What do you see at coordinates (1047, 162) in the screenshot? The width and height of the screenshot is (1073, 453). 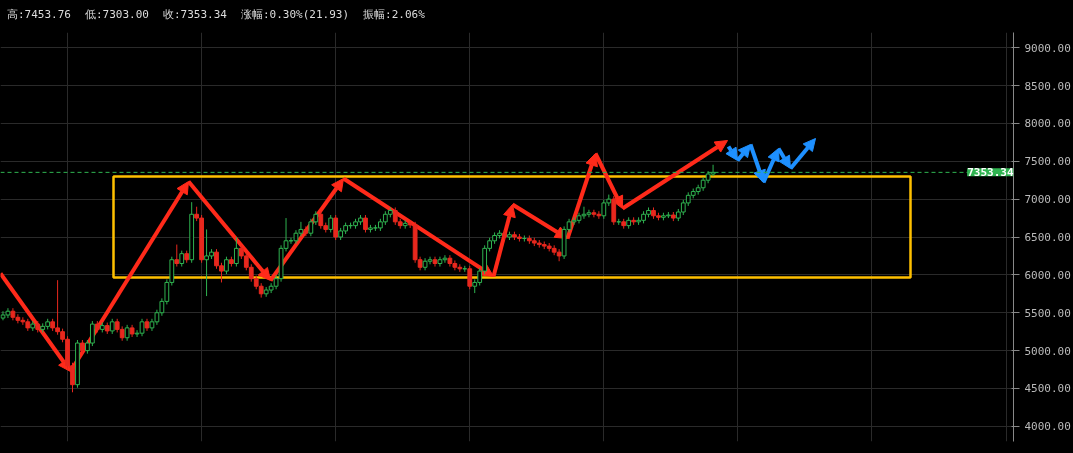 I see `y-tick-label: 7500.00` at bounding box center [1047, 162].